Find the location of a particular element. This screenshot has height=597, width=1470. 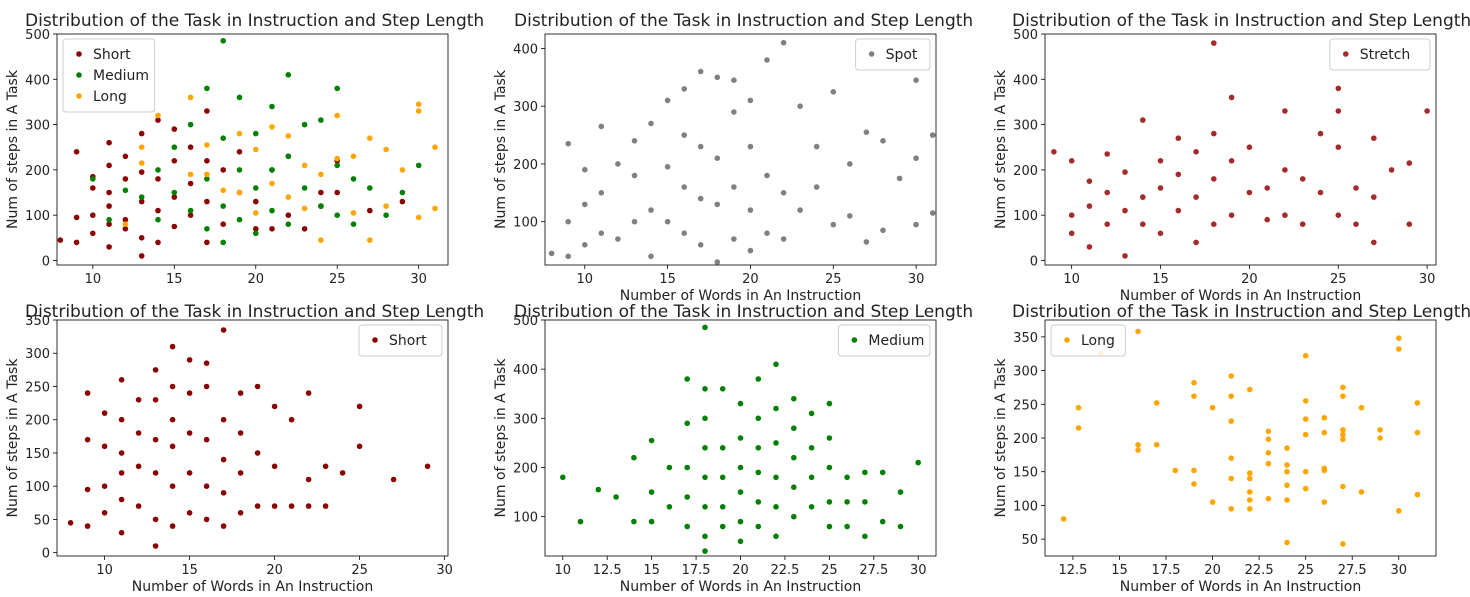

x-tick-label: 30 is located at coordinates (444, 570).